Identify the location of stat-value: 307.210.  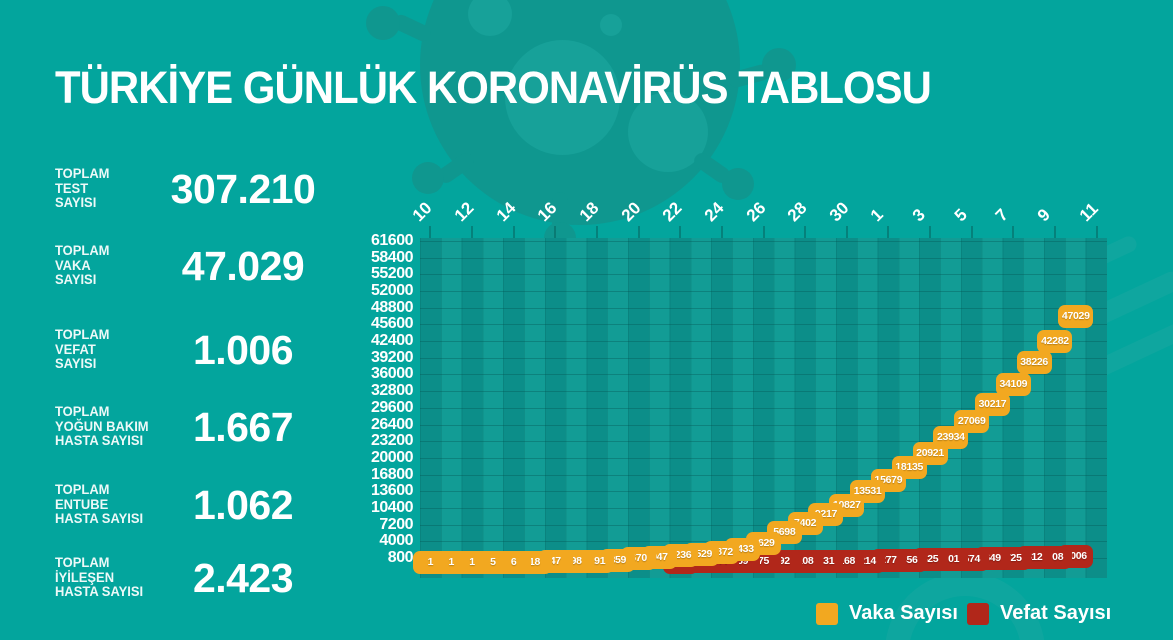
(243, 188).